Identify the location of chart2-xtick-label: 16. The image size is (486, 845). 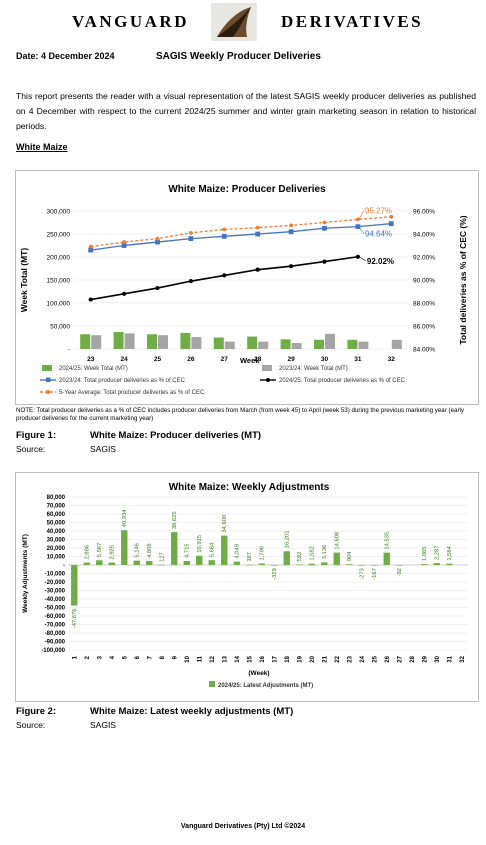
(263, 658).